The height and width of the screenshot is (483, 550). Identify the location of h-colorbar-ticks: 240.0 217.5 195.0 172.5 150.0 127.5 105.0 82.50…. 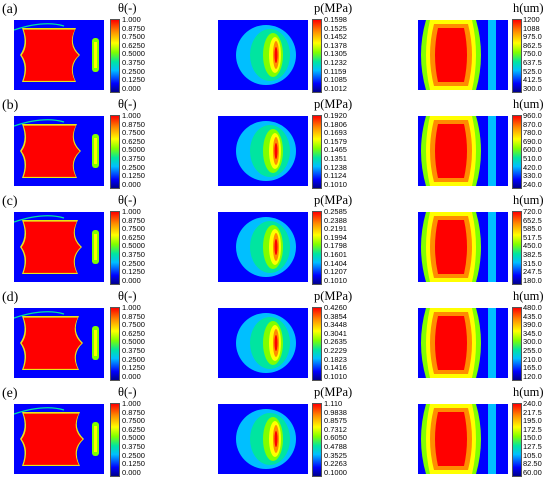
(536, 439).